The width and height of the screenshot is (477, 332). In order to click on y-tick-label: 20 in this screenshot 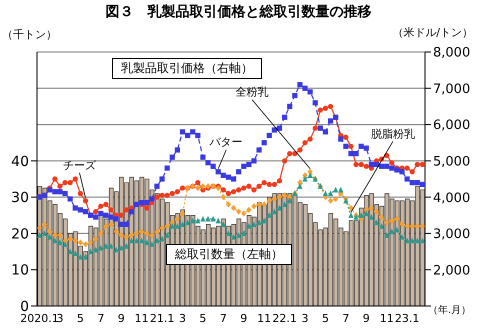, I will do `click(20, 234)`.